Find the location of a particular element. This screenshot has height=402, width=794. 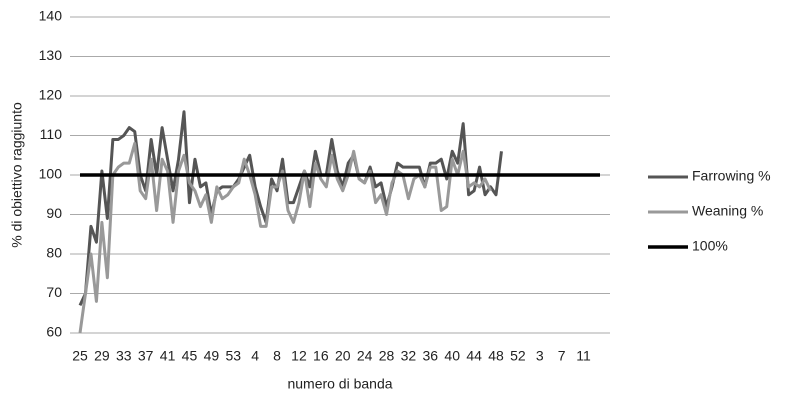

x-axis-title: numero di banda is located at coordinates (339, 384).